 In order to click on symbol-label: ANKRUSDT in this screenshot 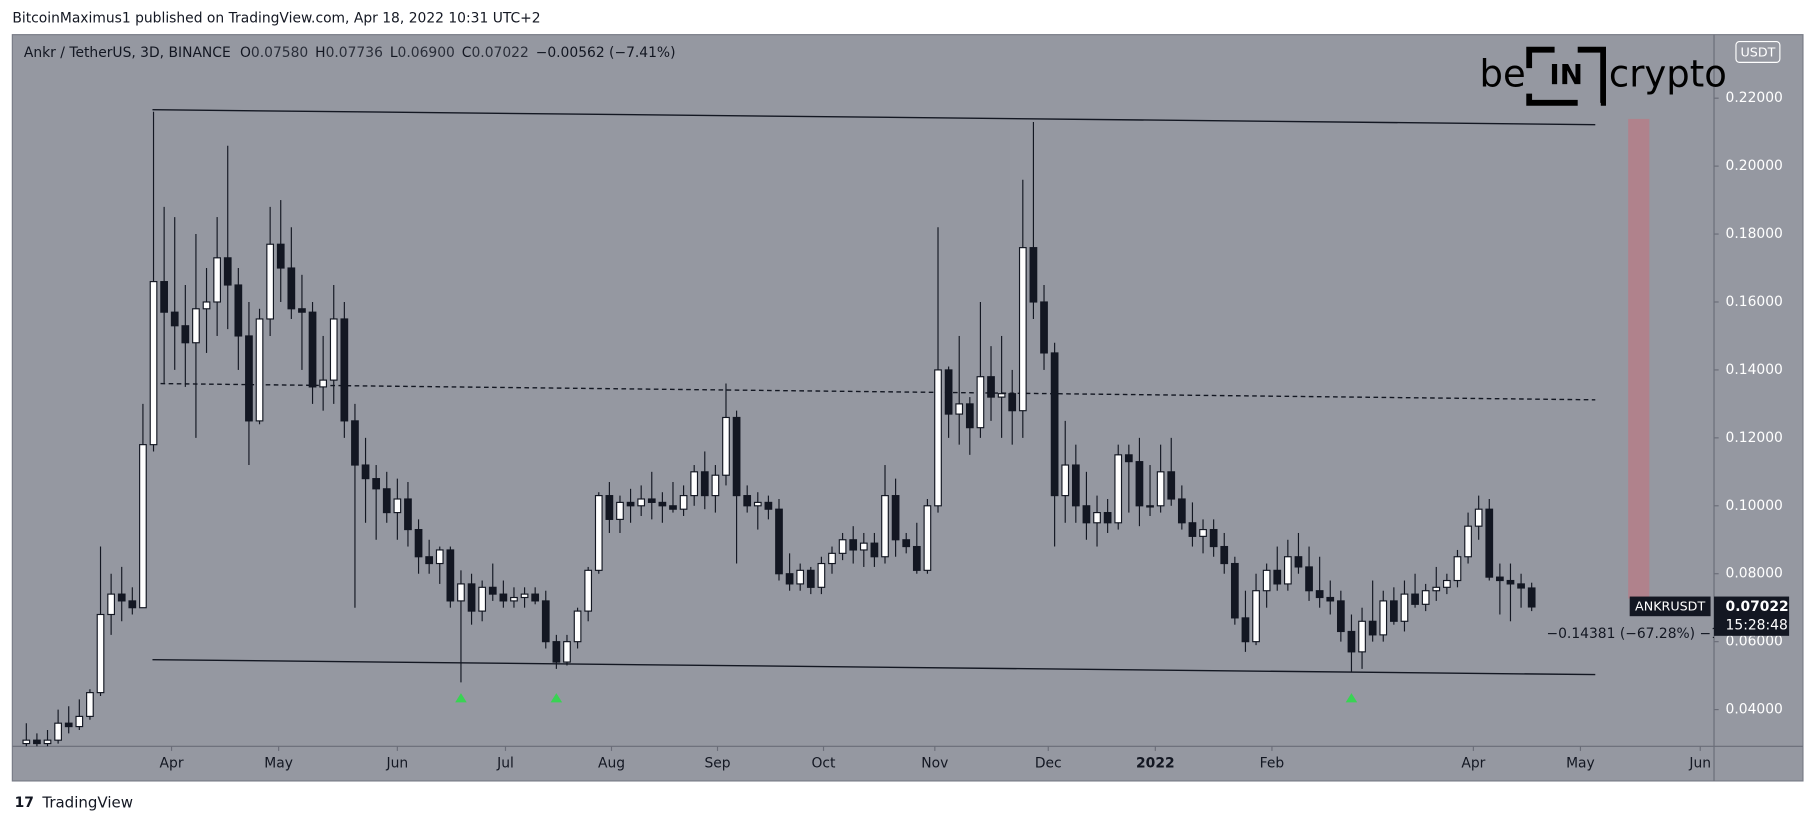, I will do `click(1670, 605)`.